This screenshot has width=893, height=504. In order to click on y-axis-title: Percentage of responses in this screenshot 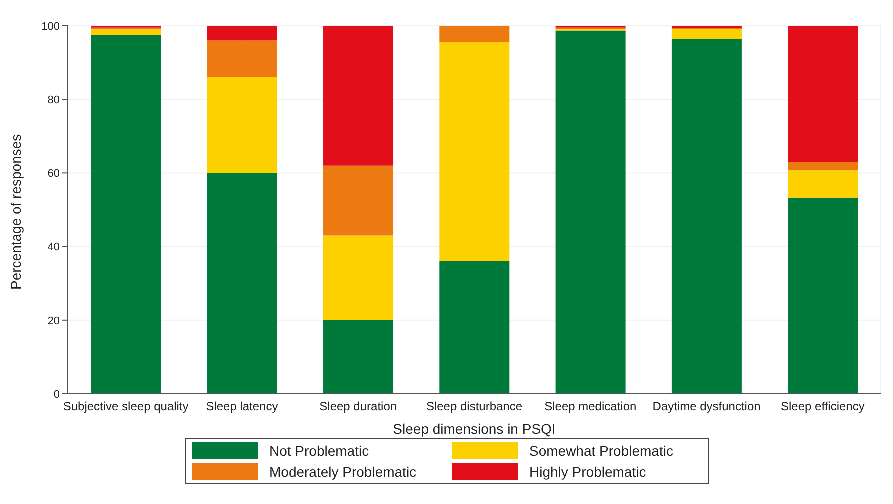, I will do `click(16, 212)`.